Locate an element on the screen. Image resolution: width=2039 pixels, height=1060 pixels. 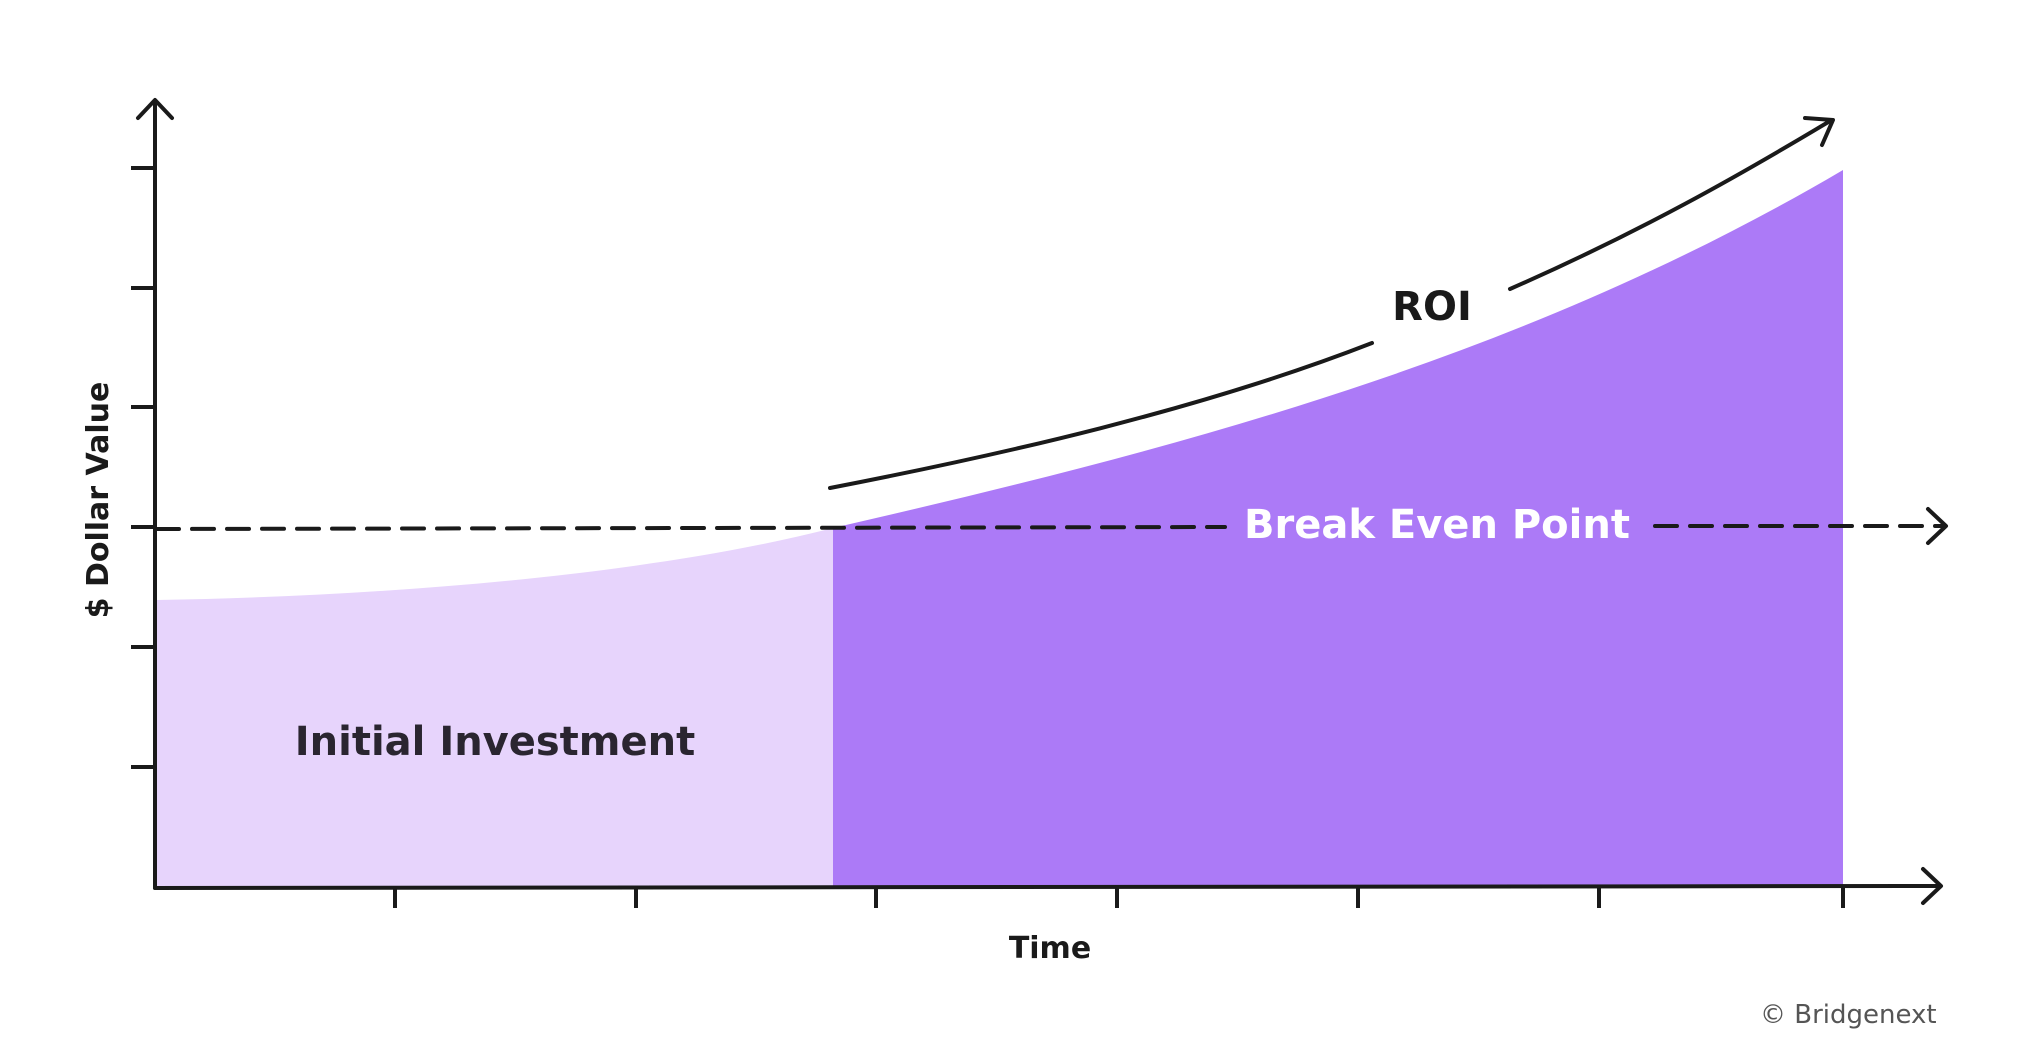
x-axis-label: Time is located at coordinates (1050, 948).